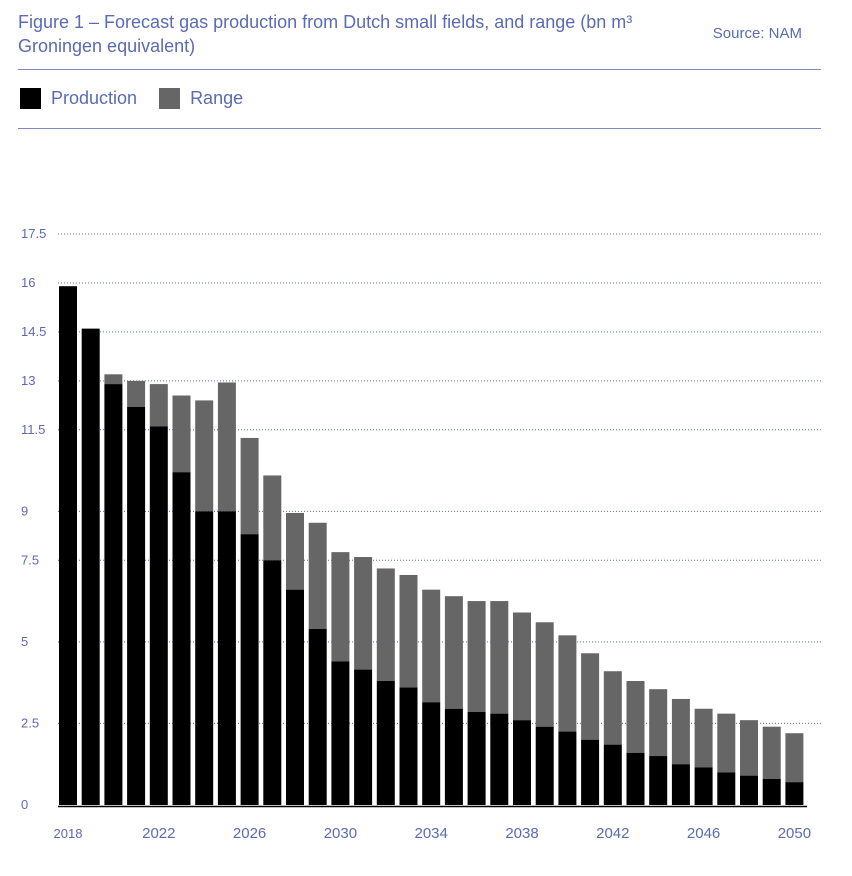  I want to click on x-tick-label: 2022, so click(158, 833).